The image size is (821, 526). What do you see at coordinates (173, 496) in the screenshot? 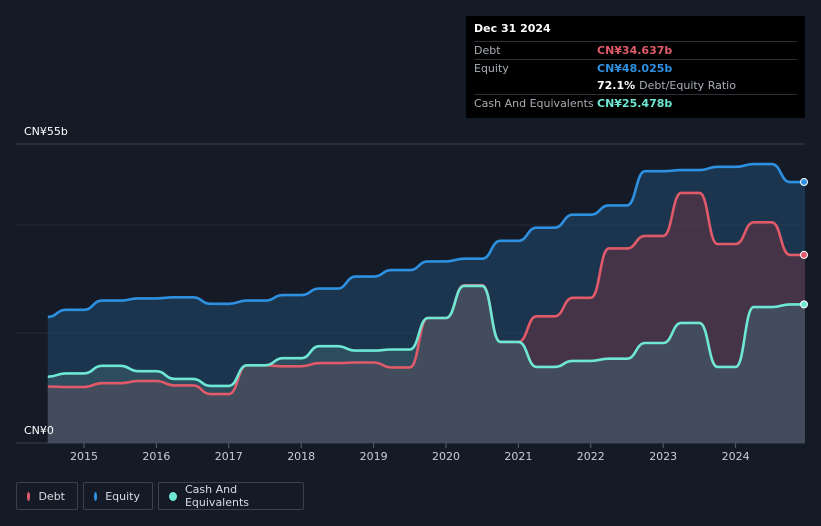
I see `cash-legend-dot` at bounding box center [173, 496].